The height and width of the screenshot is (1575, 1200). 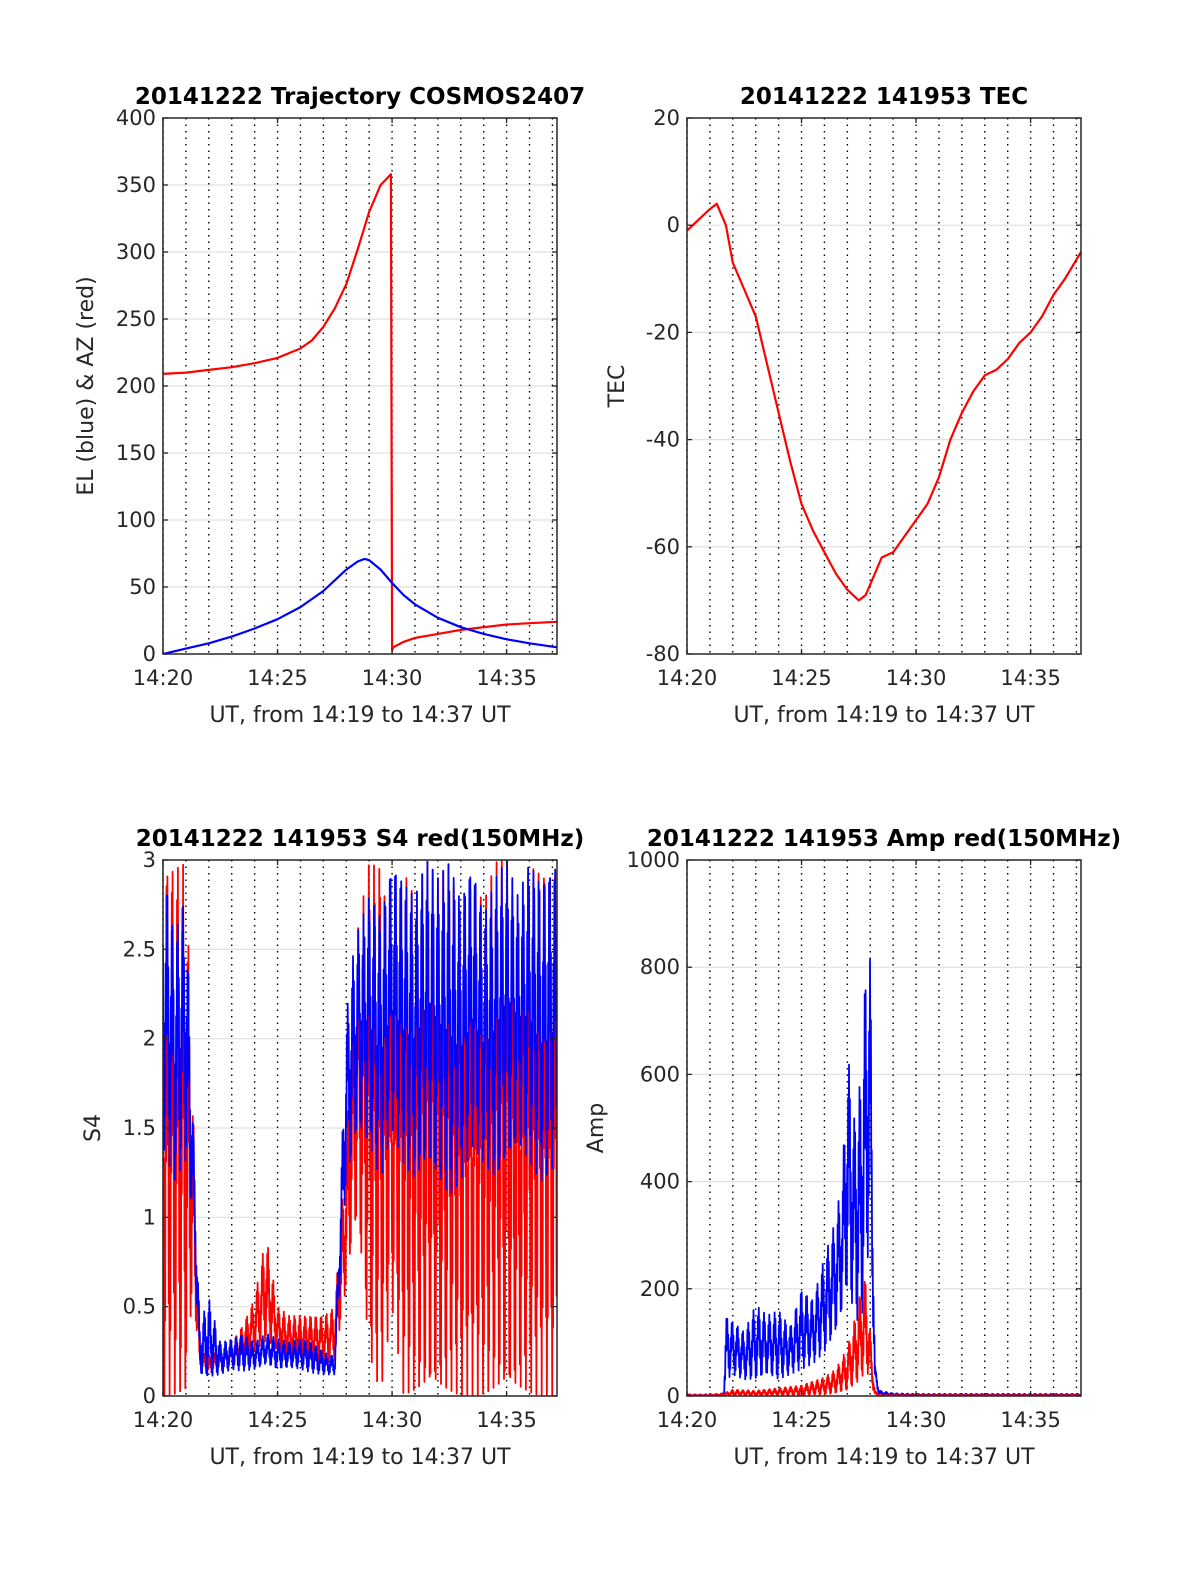 I want to click on y-axis-label: EL (blue) & AZ (red), so click(x=86, y=385).